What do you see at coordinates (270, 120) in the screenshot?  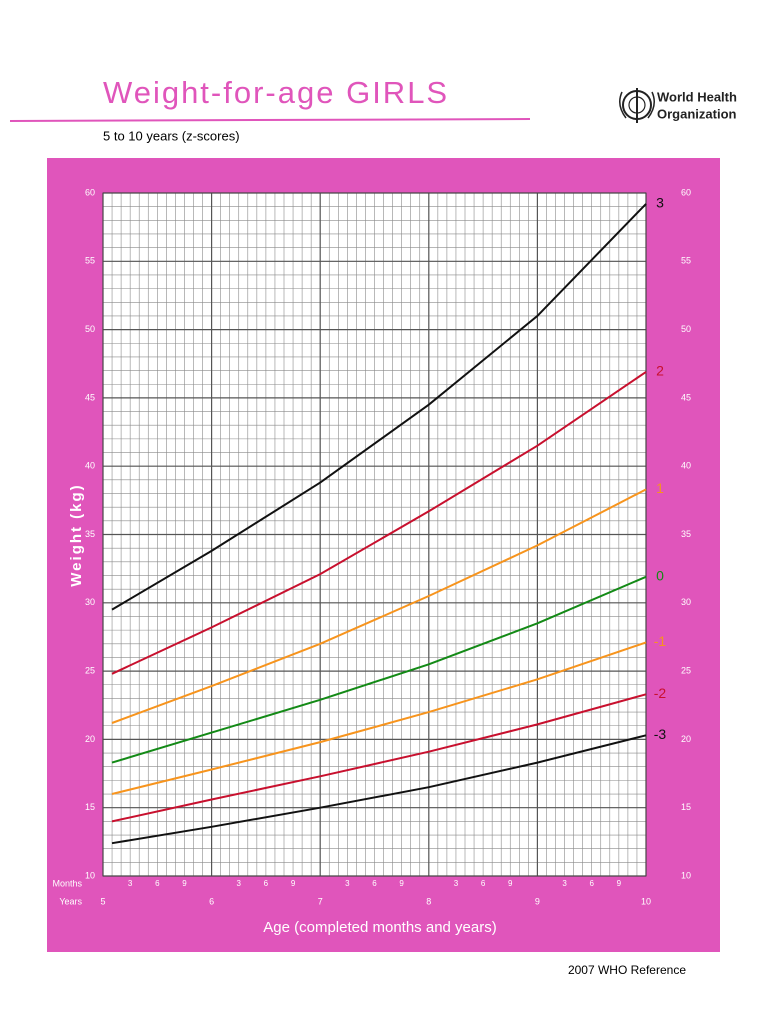 I see `title-rule` at bounding box center [270, 120].